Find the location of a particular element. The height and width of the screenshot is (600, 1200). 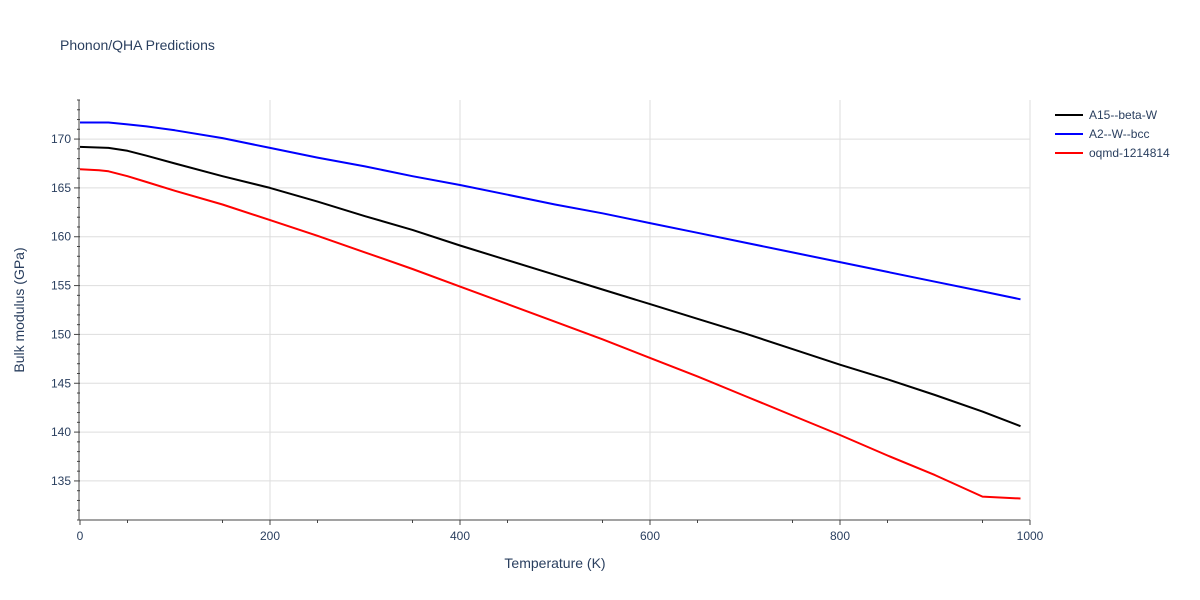

y-tick-label: 145 is located at coordinates (61, 383).